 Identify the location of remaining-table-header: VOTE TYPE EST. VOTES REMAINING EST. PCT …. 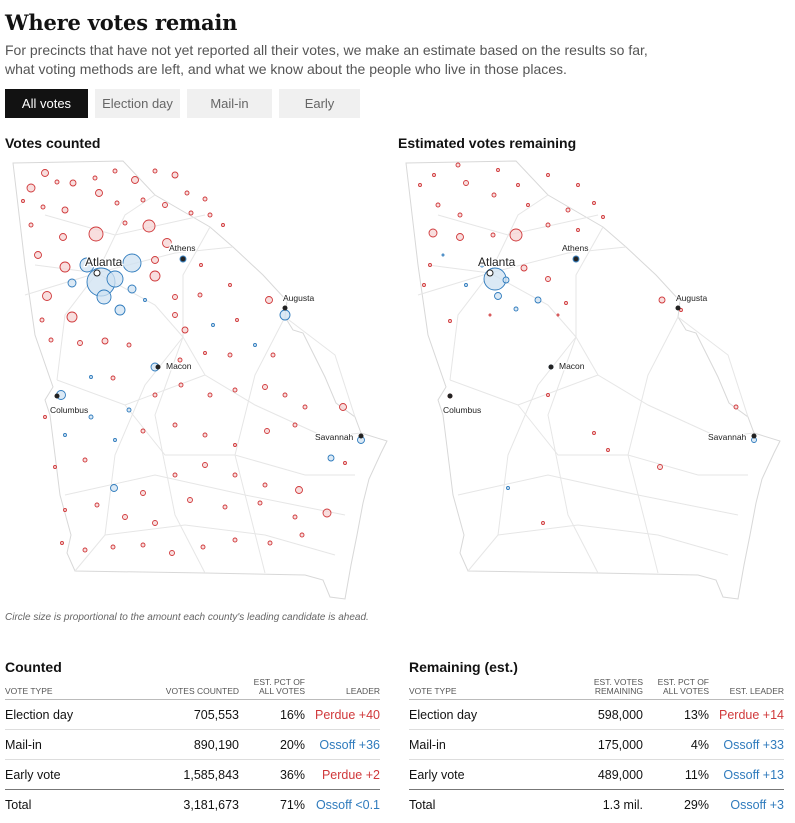
(596, 688).